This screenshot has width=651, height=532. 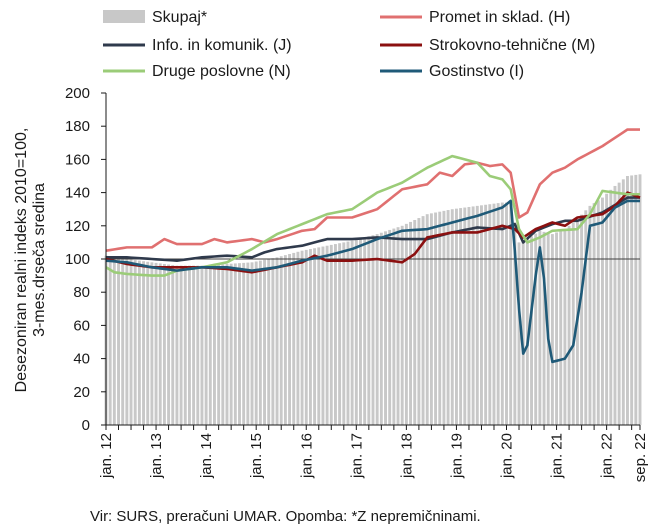 I want to click on y-tick-label: 0, so click(x=86, y=425).